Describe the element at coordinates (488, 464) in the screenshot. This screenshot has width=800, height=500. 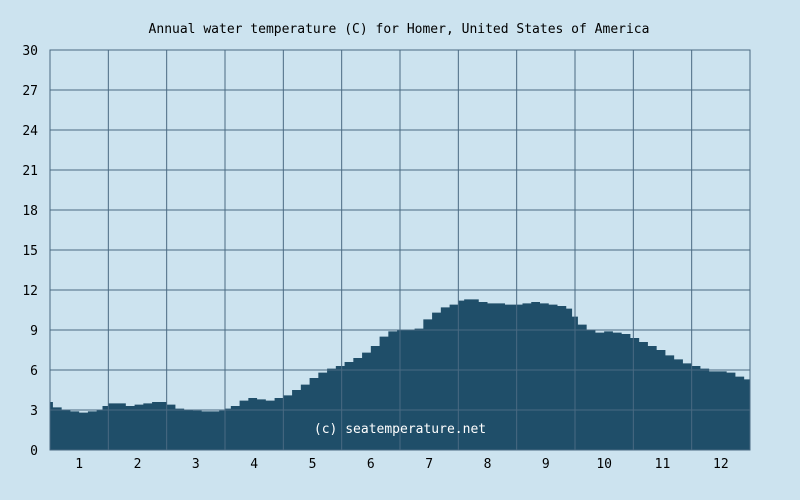
I see `x-tick-label: 8` at that location.